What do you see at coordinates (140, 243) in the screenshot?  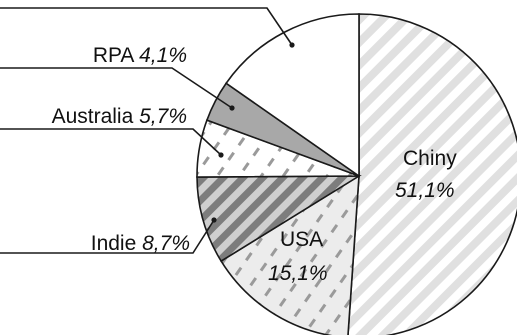 I see `slice-label-indie: Indie 8,7%` at bounding box center [140, 243].